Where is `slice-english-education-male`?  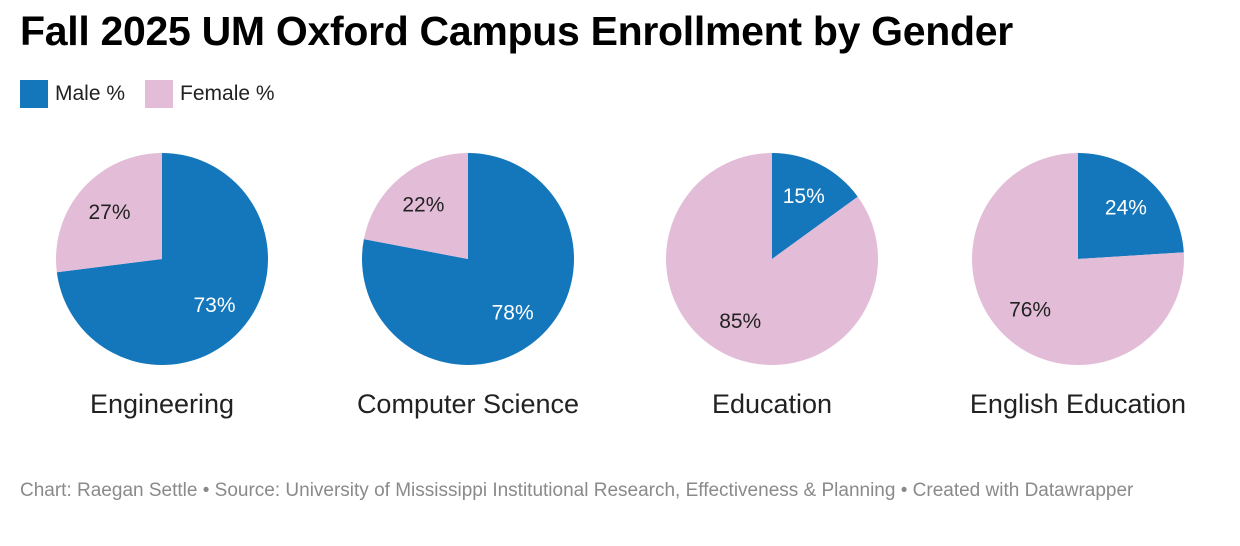
slice-english-education-male is located at coordinates (1131, 206).